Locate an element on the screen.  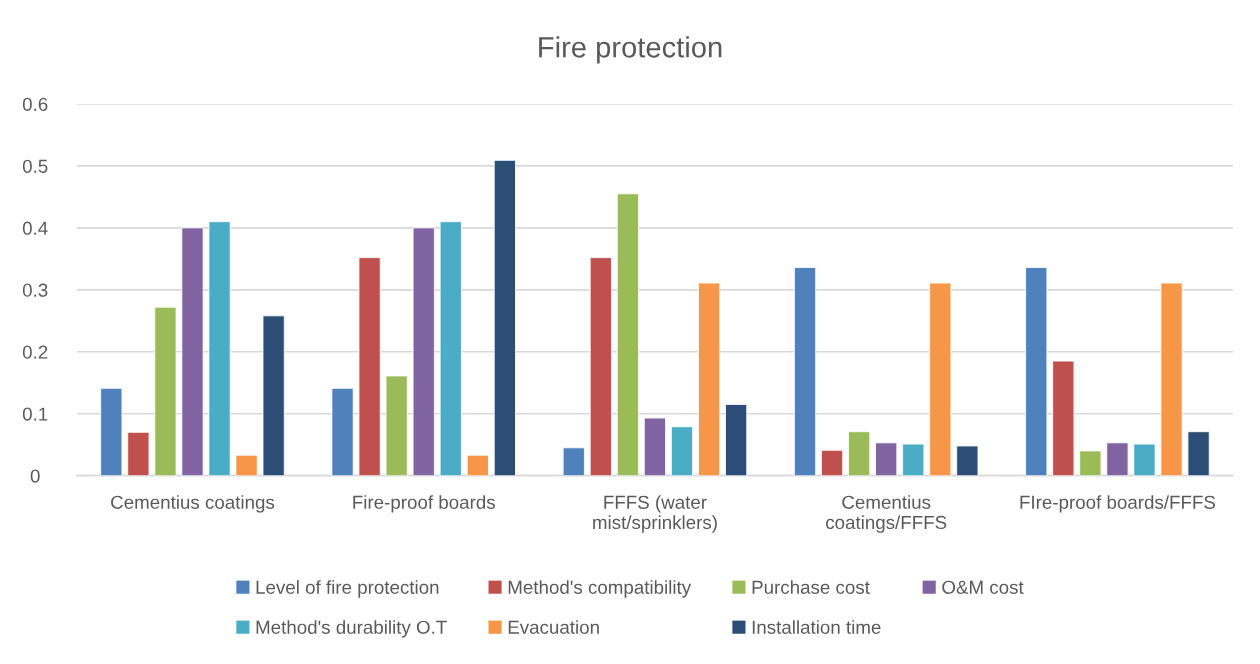
y-tick-label: 0 is located at coordinates (35, 476).